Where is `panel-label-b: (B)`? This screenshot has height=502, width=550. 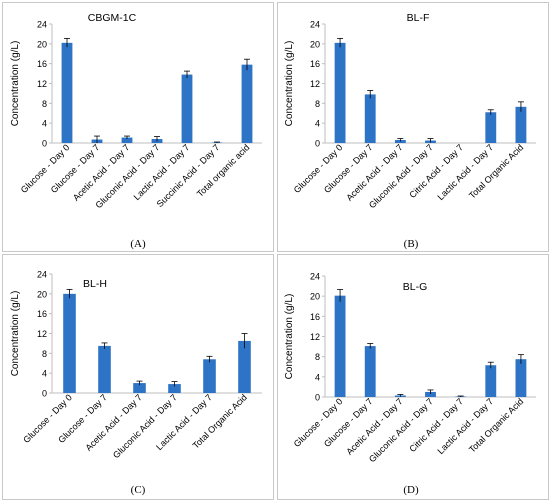
panel-label-b: (B) is located at coordinates (411, 244).